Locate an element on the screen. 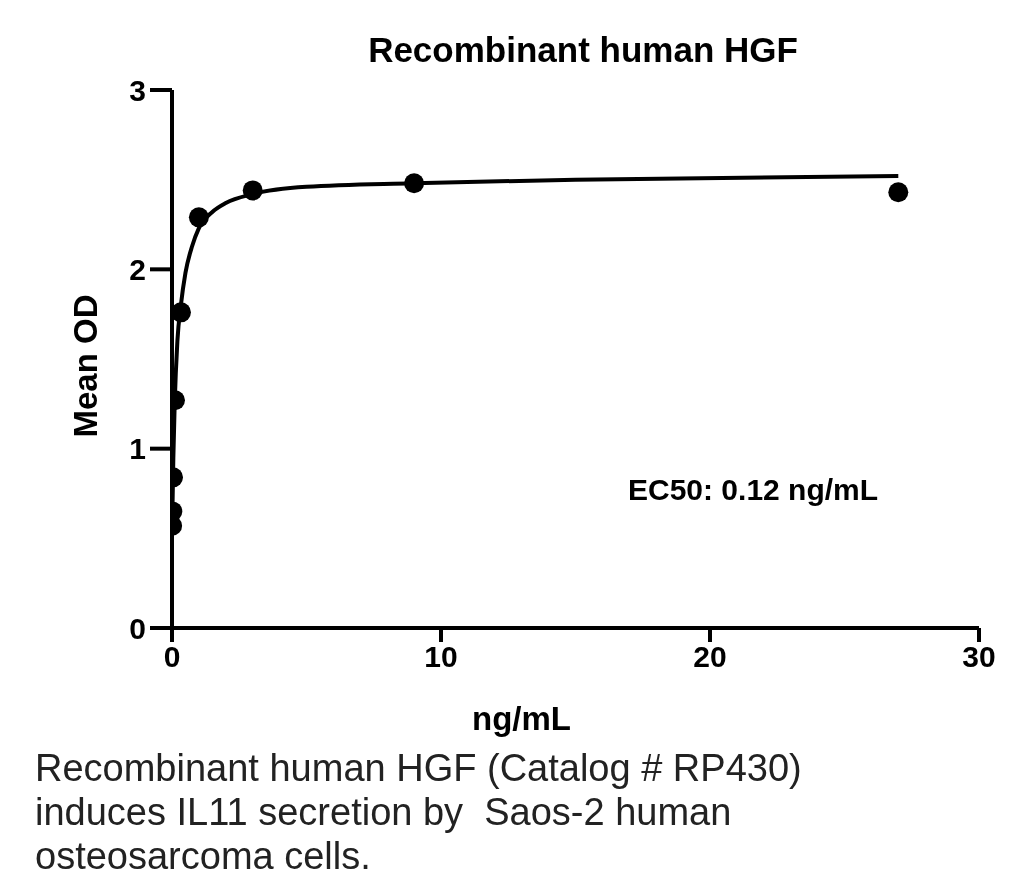  y-axis-title: Mean OD is located at coordinates (86, 366).